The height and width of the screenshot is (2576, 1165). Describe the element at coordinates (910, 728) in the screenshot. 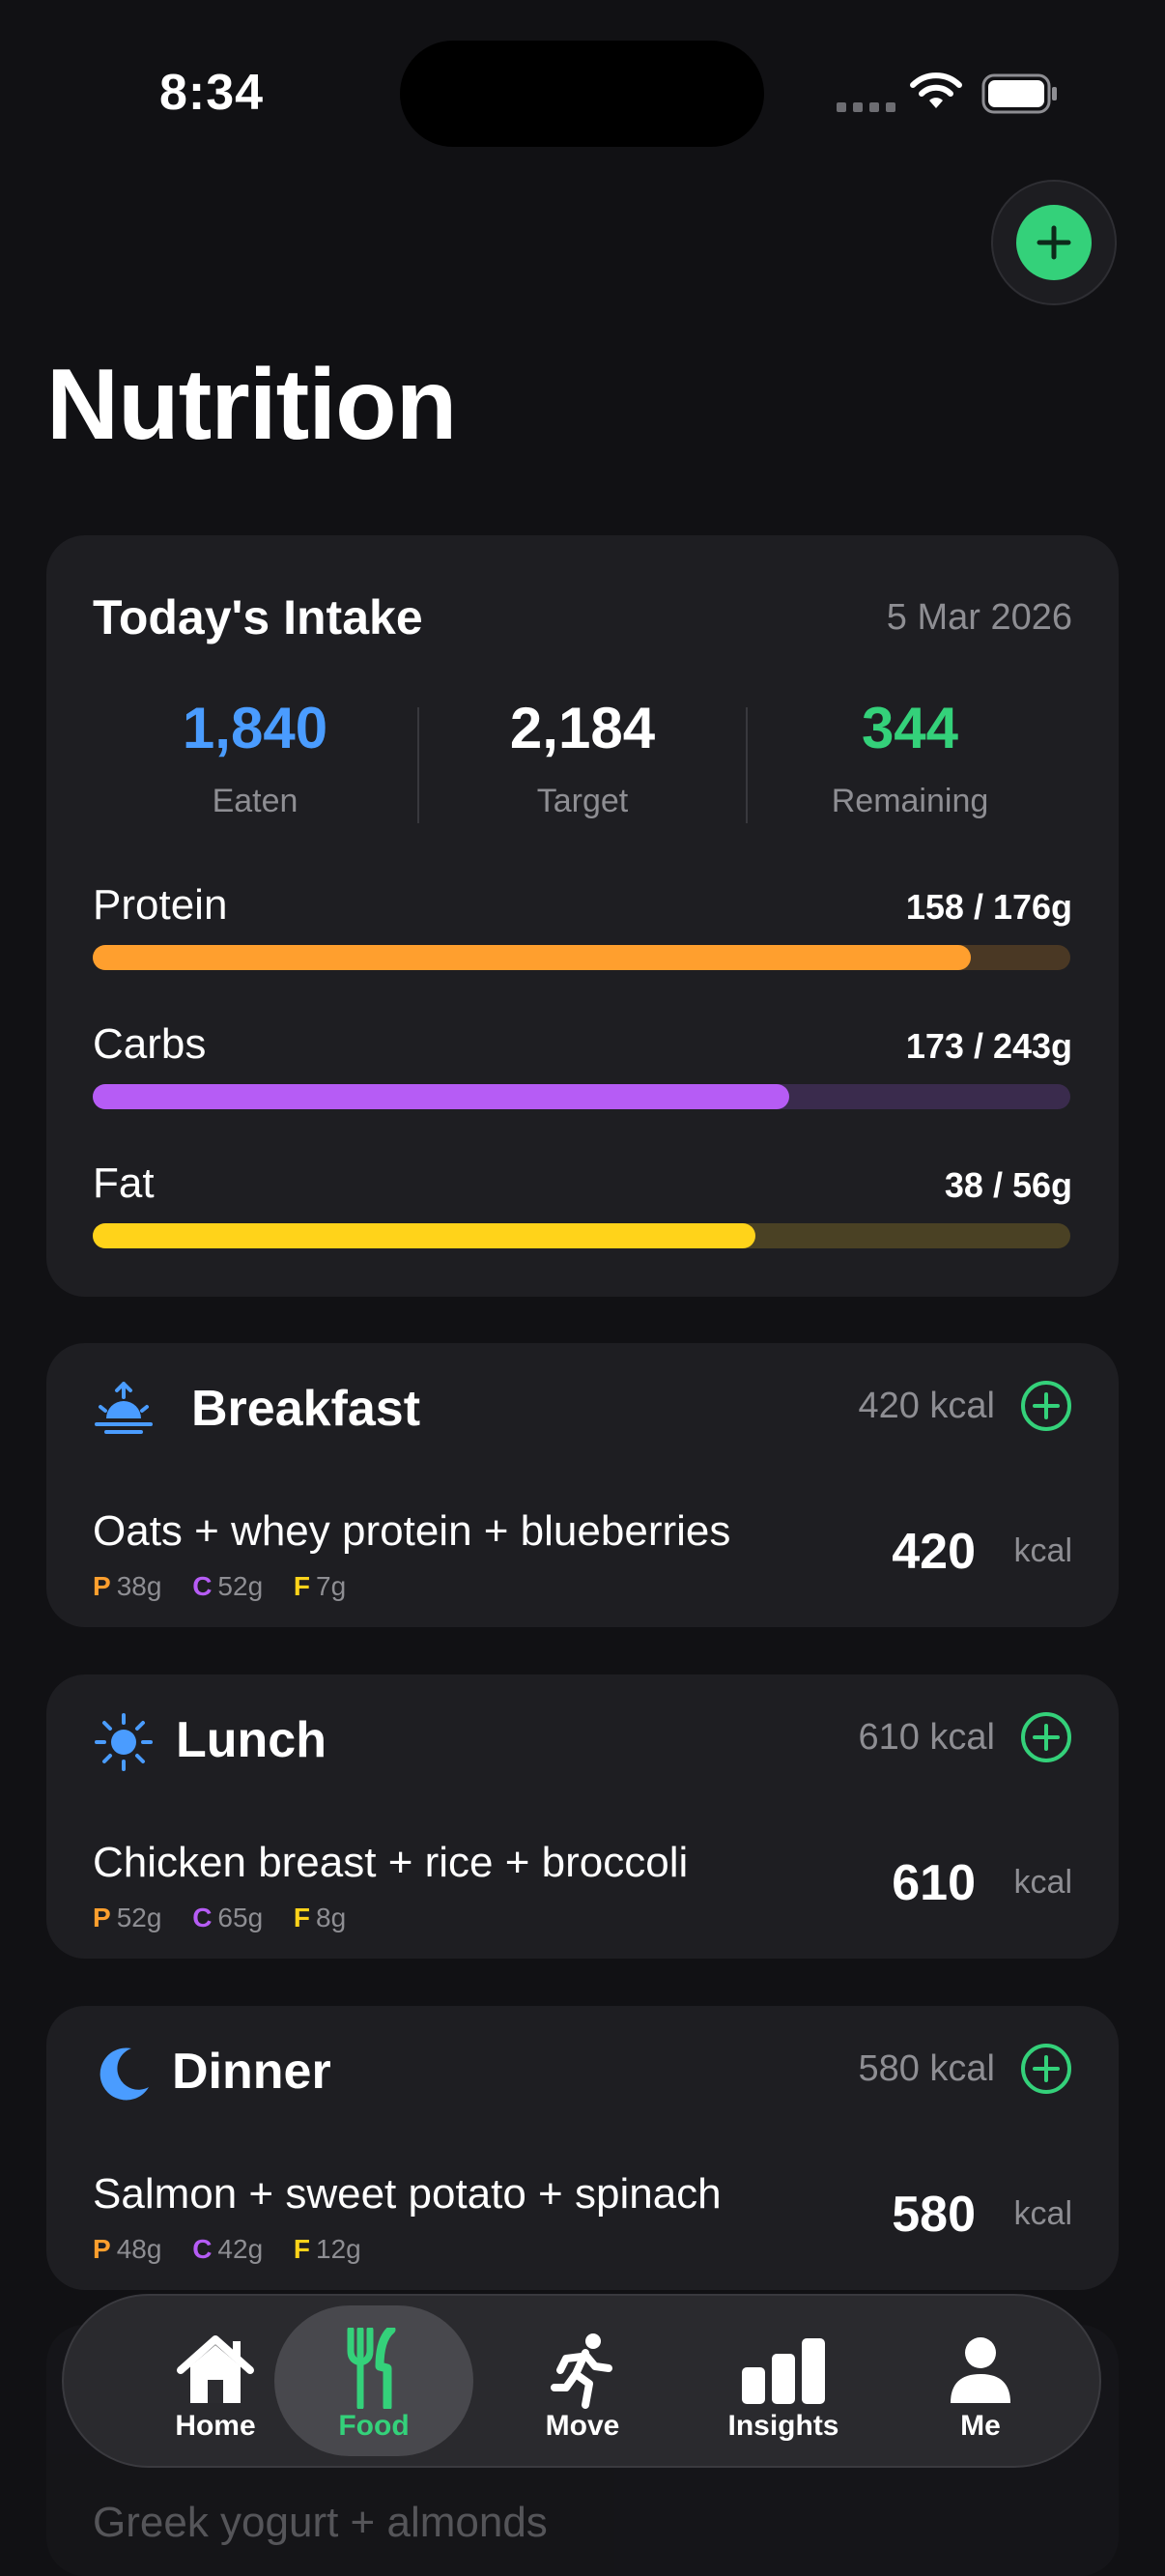

I see `remaining-value: 344` at that location.